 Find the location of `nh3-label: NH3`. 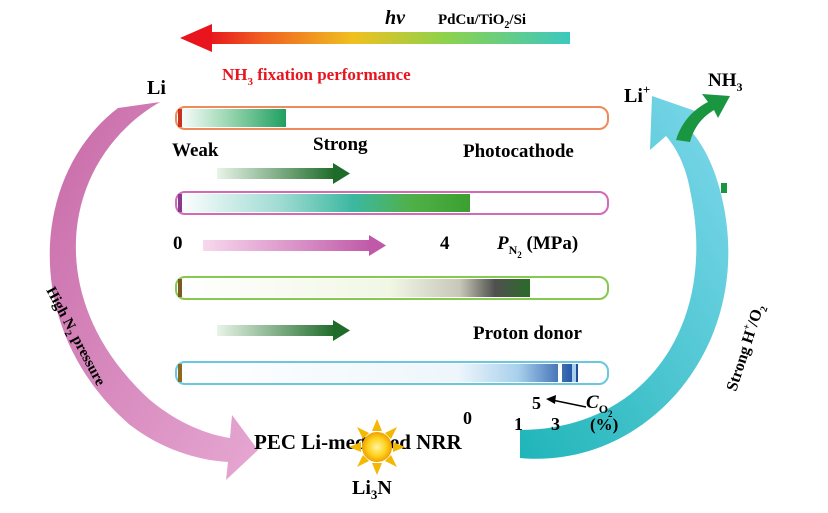

nh3-label: NH3 is located at coordinates (725, 82).